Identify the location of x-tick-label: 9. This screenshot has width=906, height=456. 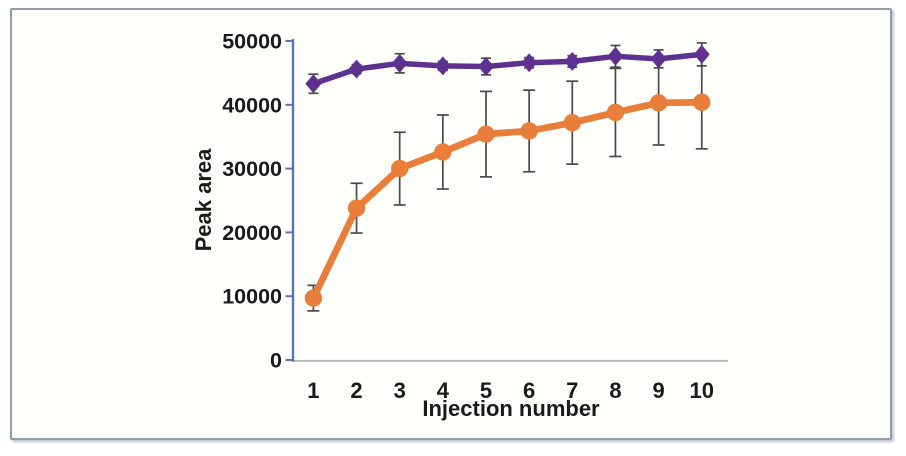
(658, 390).